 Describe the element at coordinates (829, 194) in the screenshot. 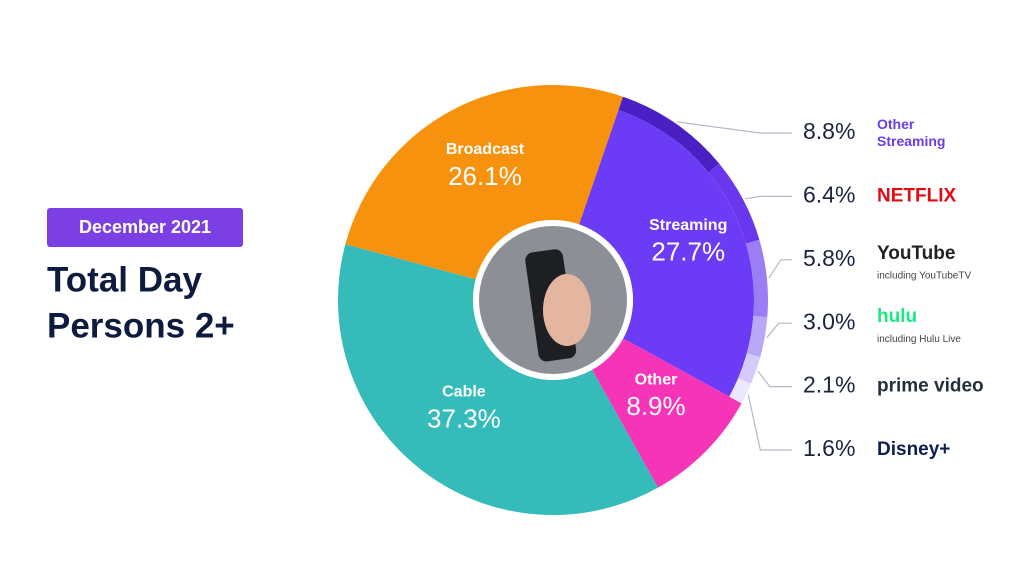

I see `breakdown-value: 6.4%` at that location.